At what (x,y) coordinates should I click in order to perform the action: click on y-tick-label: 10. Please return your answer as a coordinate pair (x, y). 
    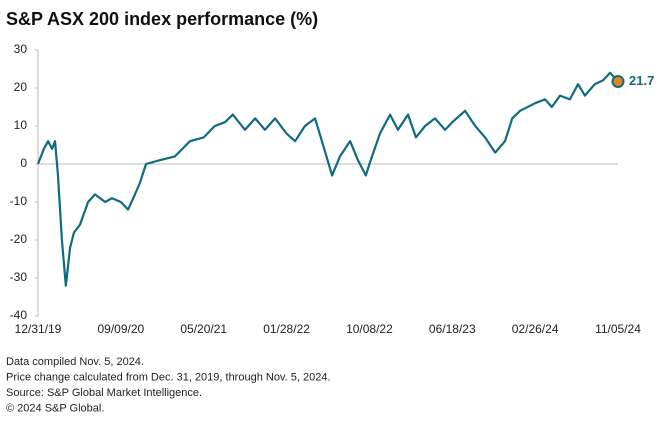
    Looking at the image, I should click on (21, 125).